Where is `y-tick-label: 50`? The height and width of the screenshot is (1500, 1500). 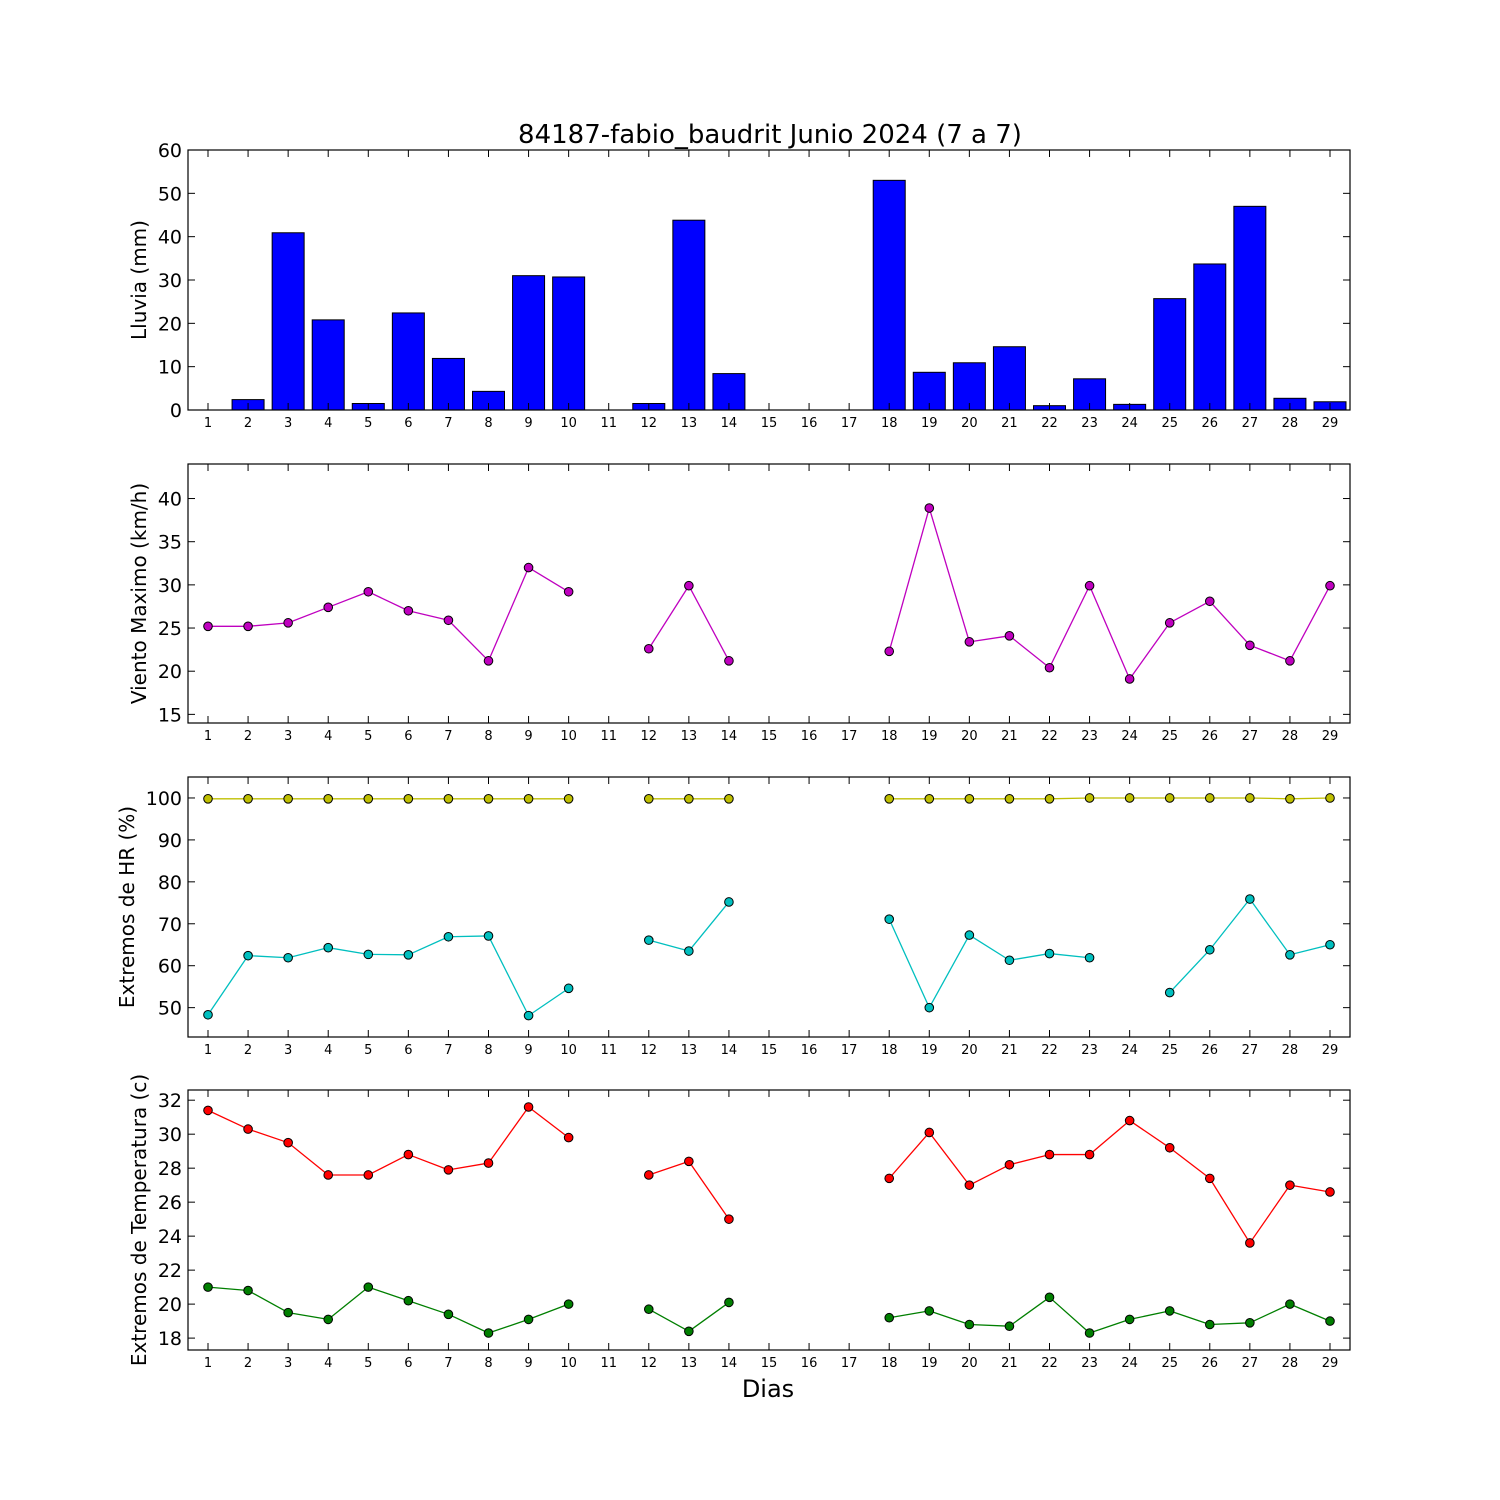
y-tick-label: 50 is located at coordinates (170, 194).